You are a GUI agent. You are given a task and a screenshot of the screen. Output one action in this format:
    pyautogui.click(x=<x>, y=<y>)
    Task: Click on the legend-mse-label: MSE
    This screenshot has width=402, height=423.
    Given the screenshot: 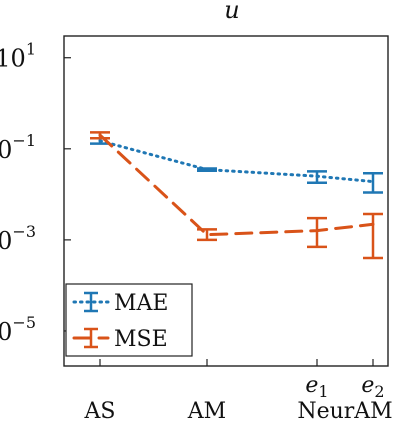 What is the action you would take?
    pyautogui.click(x=141, y=339)
    